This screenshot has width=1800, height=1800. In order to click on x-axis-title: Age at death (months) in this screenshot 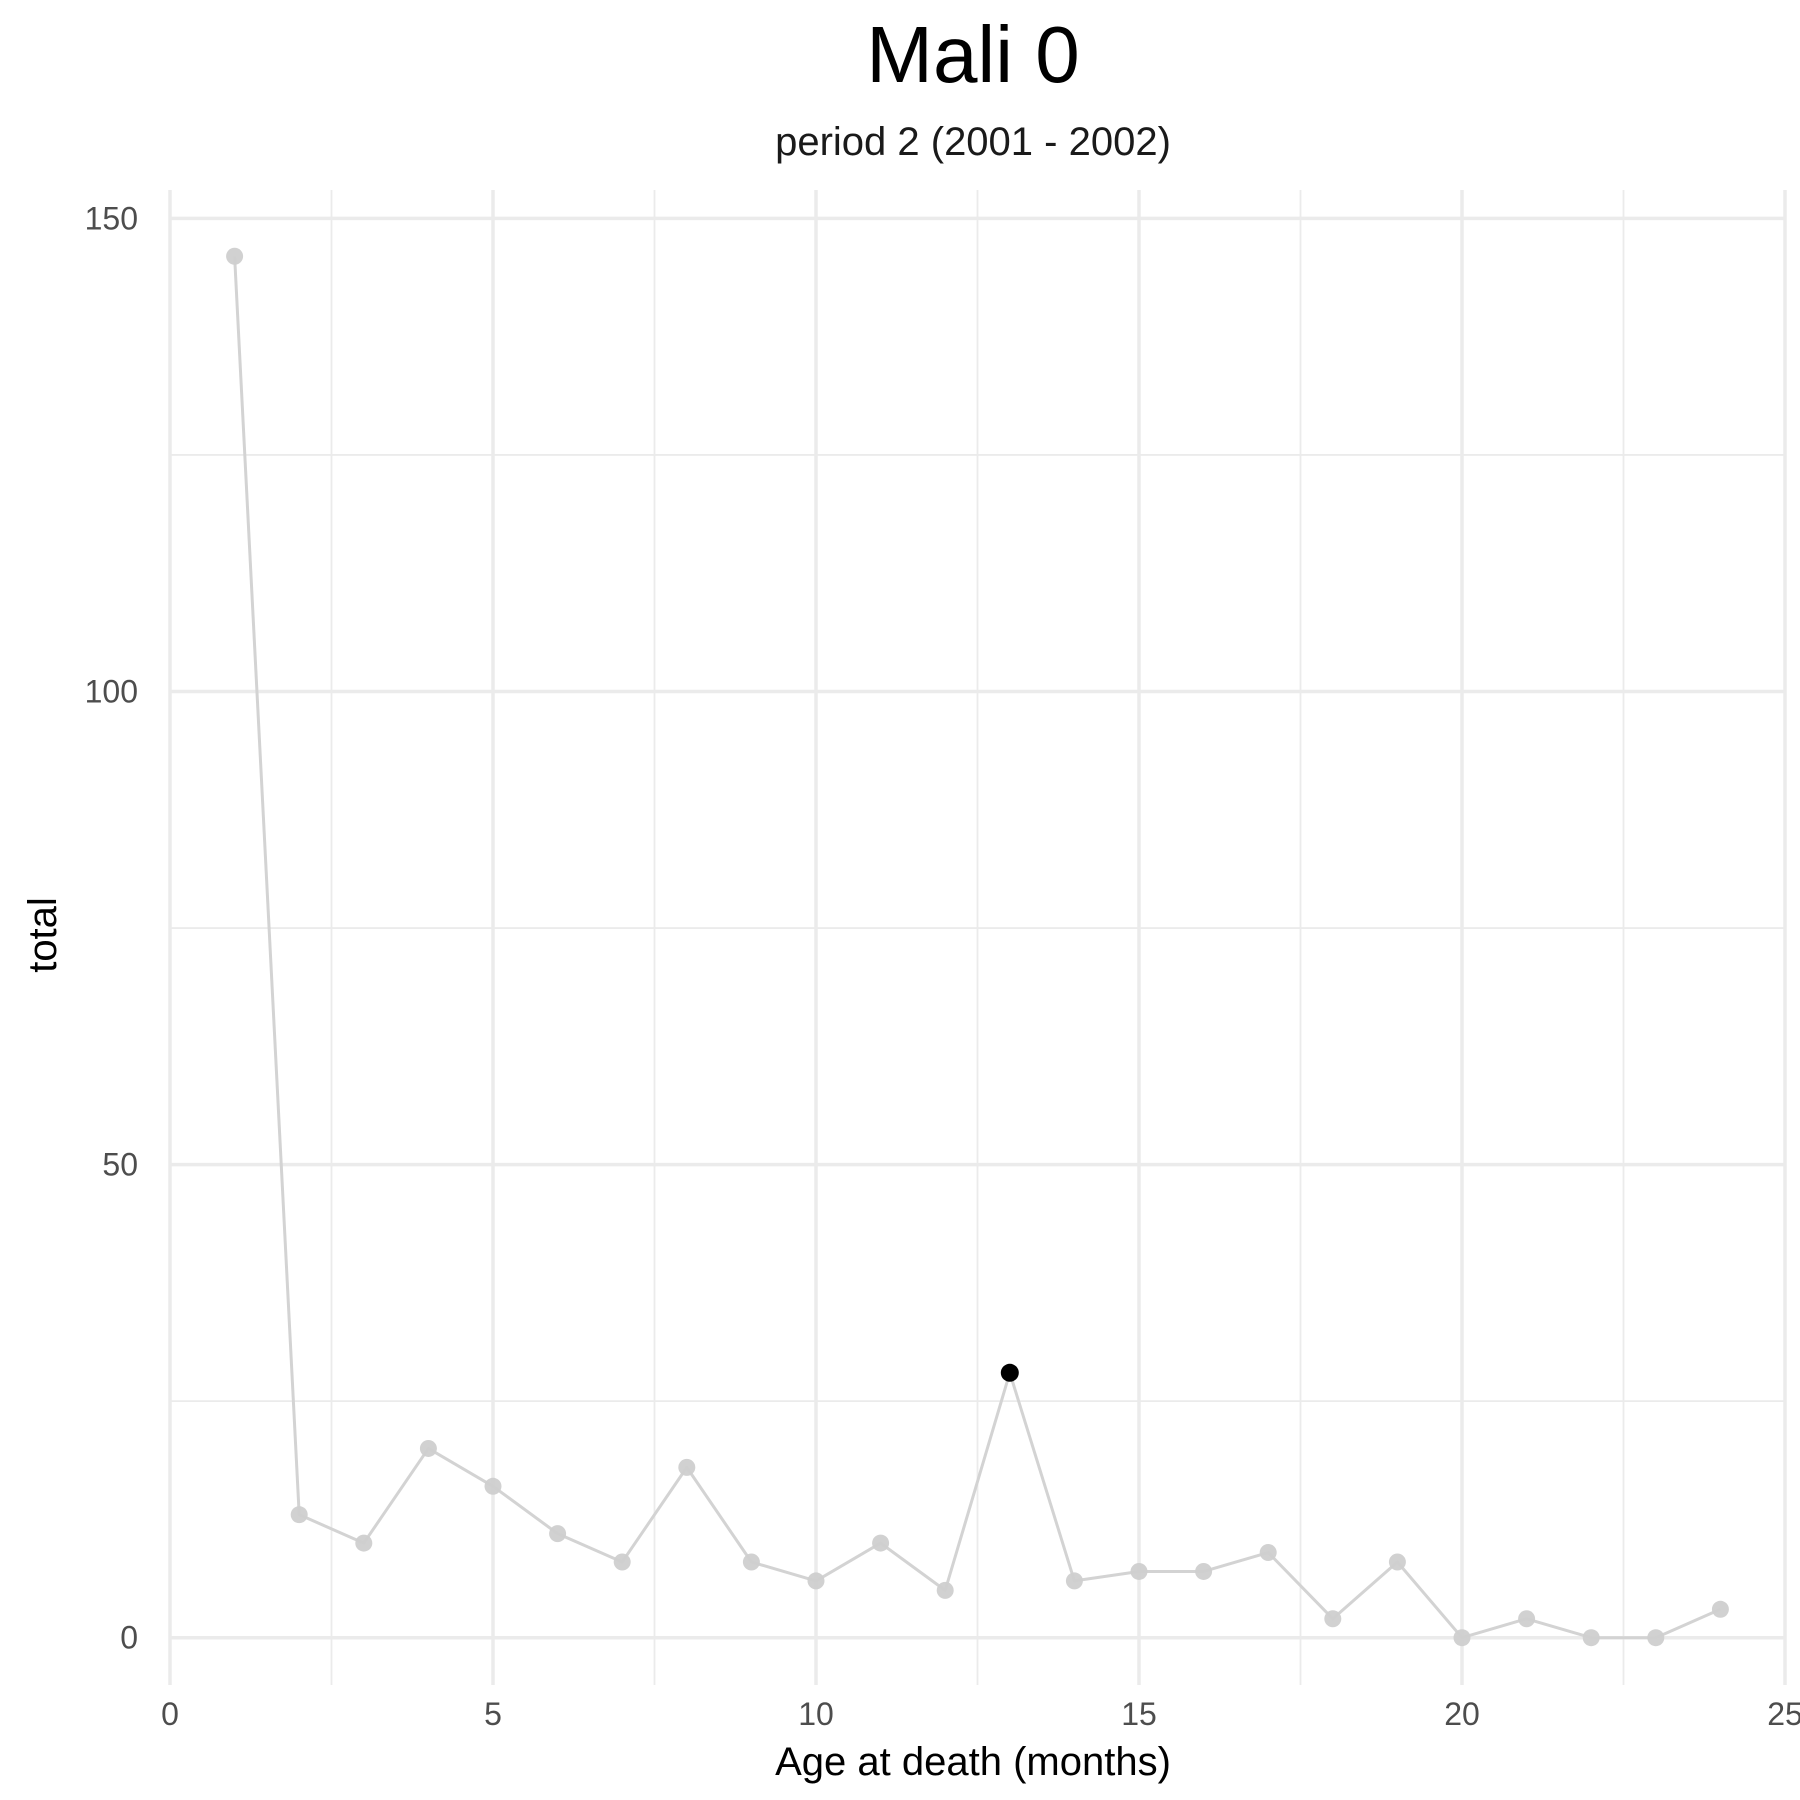, I will do `click(973, 1762)`.